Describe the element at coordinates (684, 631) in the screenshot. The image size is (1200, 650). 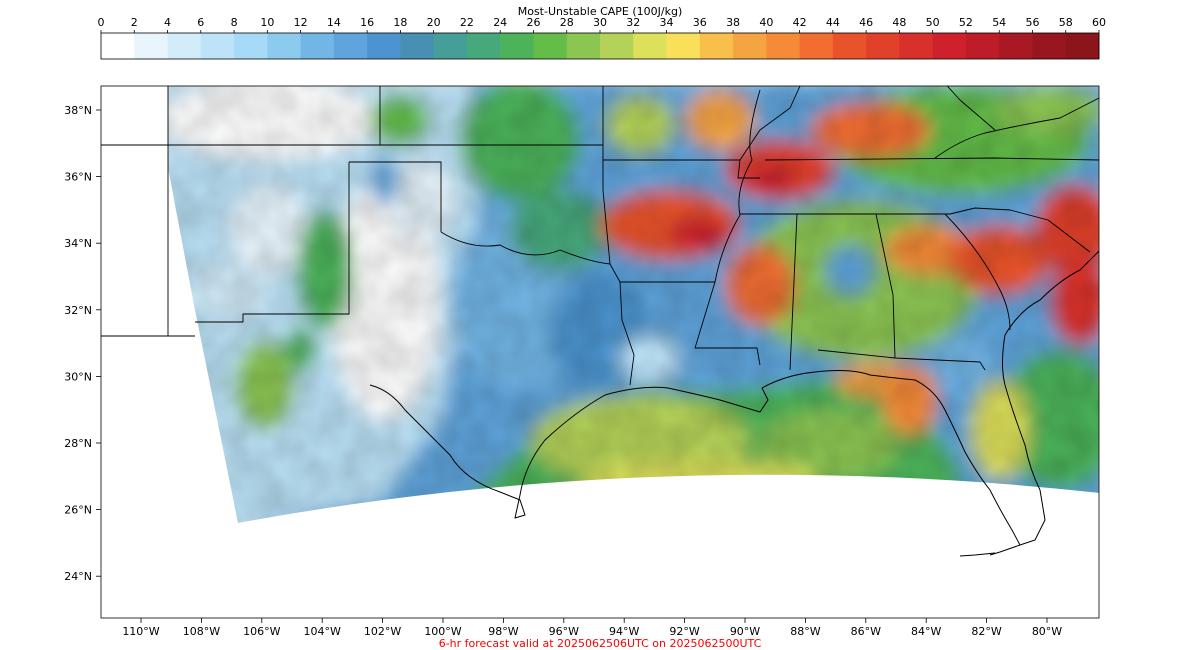
I see `longitude-label: 92°W` at that location.